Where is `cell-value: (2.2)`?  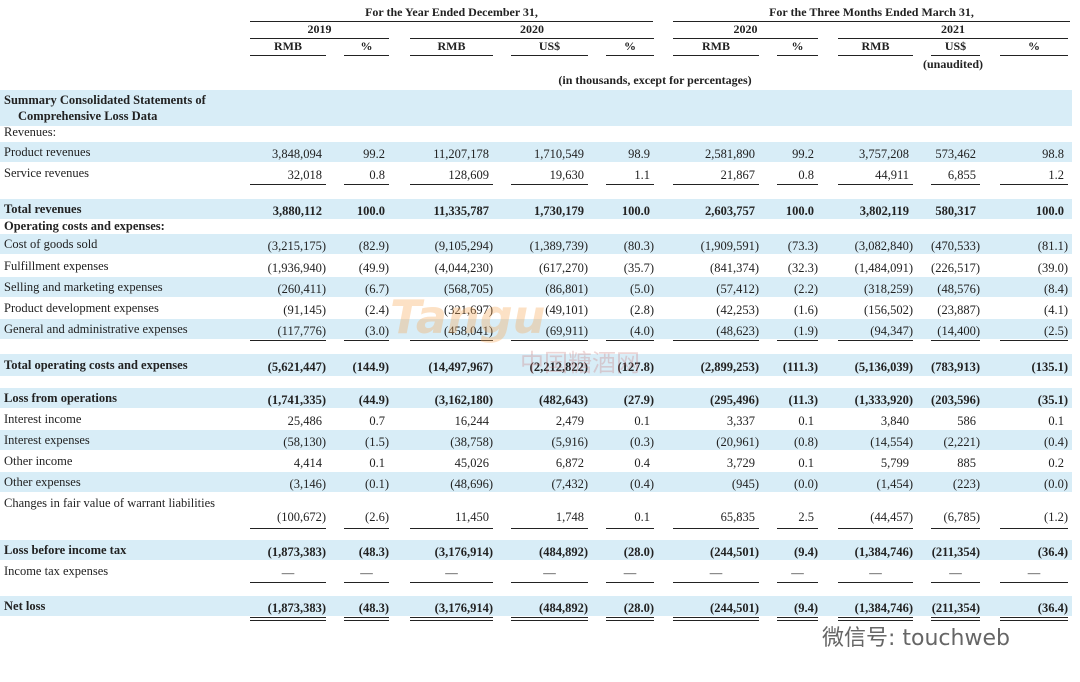
cell-value: (2.2) is located at coordinates (806, 289).